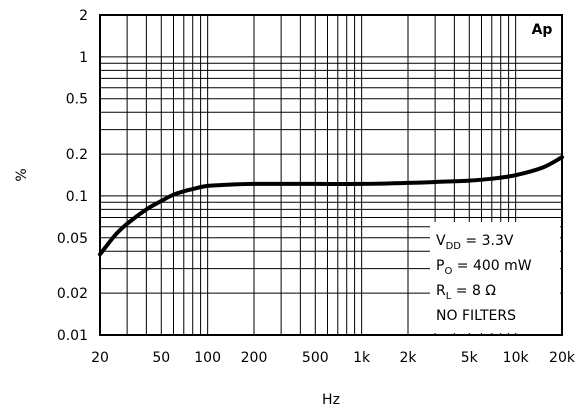  I want to click on condition-line: VDD = 3.3V, so click(475, 242).